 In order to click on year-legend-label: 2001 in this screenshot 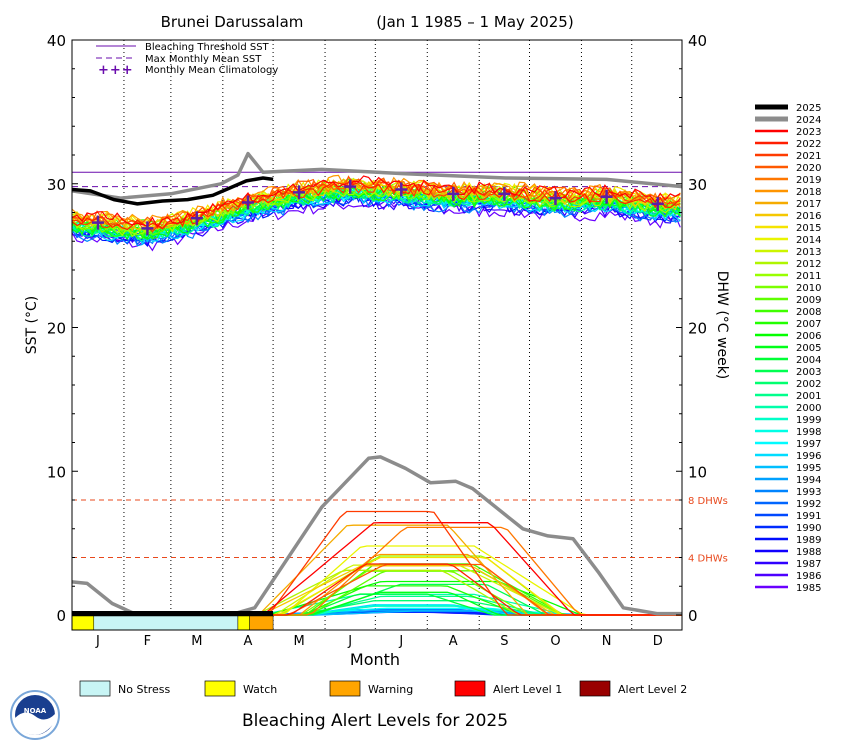, I will do `click(808, 396)`.